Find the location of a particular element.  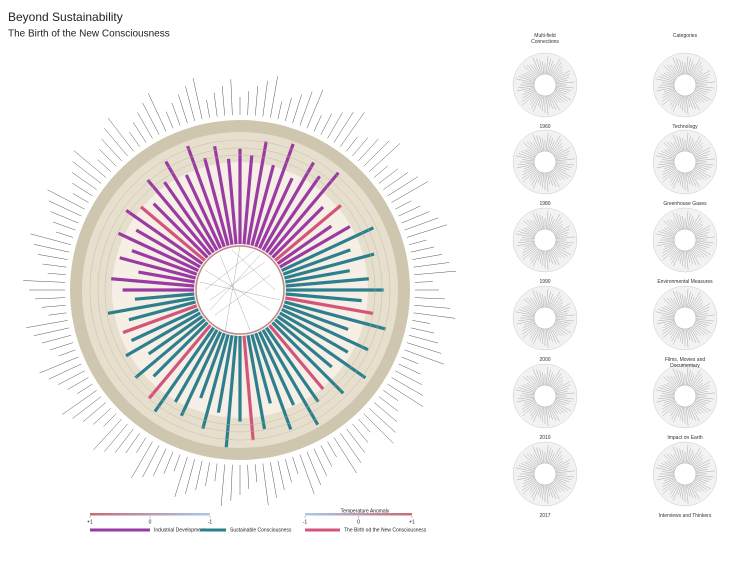

mini-label: Environmental Measures is located at coordinates (685, 282).